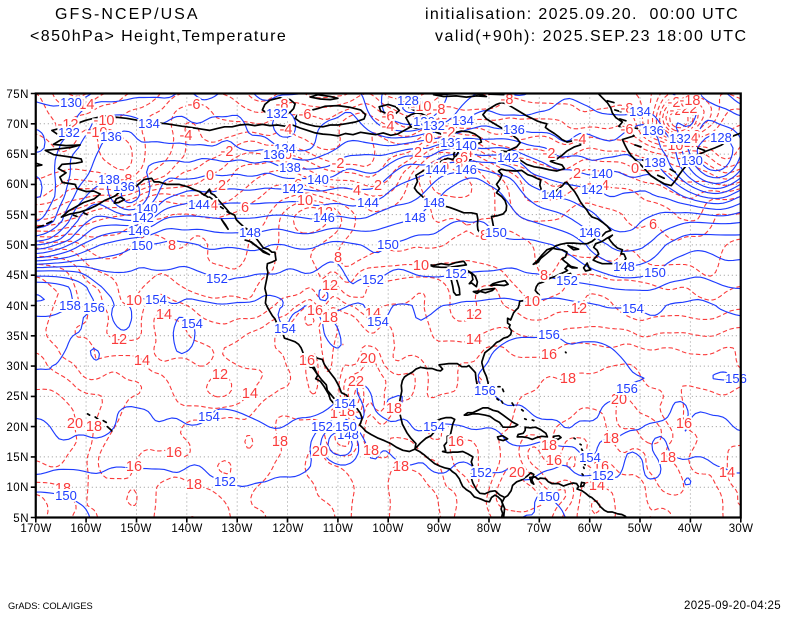 Image resolution: width=800 pixels, height=623 pixels. What do you see at coordinates (35, 529) in the screenshot?
I see `svg-text: 170W` at bounding box center [35, 529].